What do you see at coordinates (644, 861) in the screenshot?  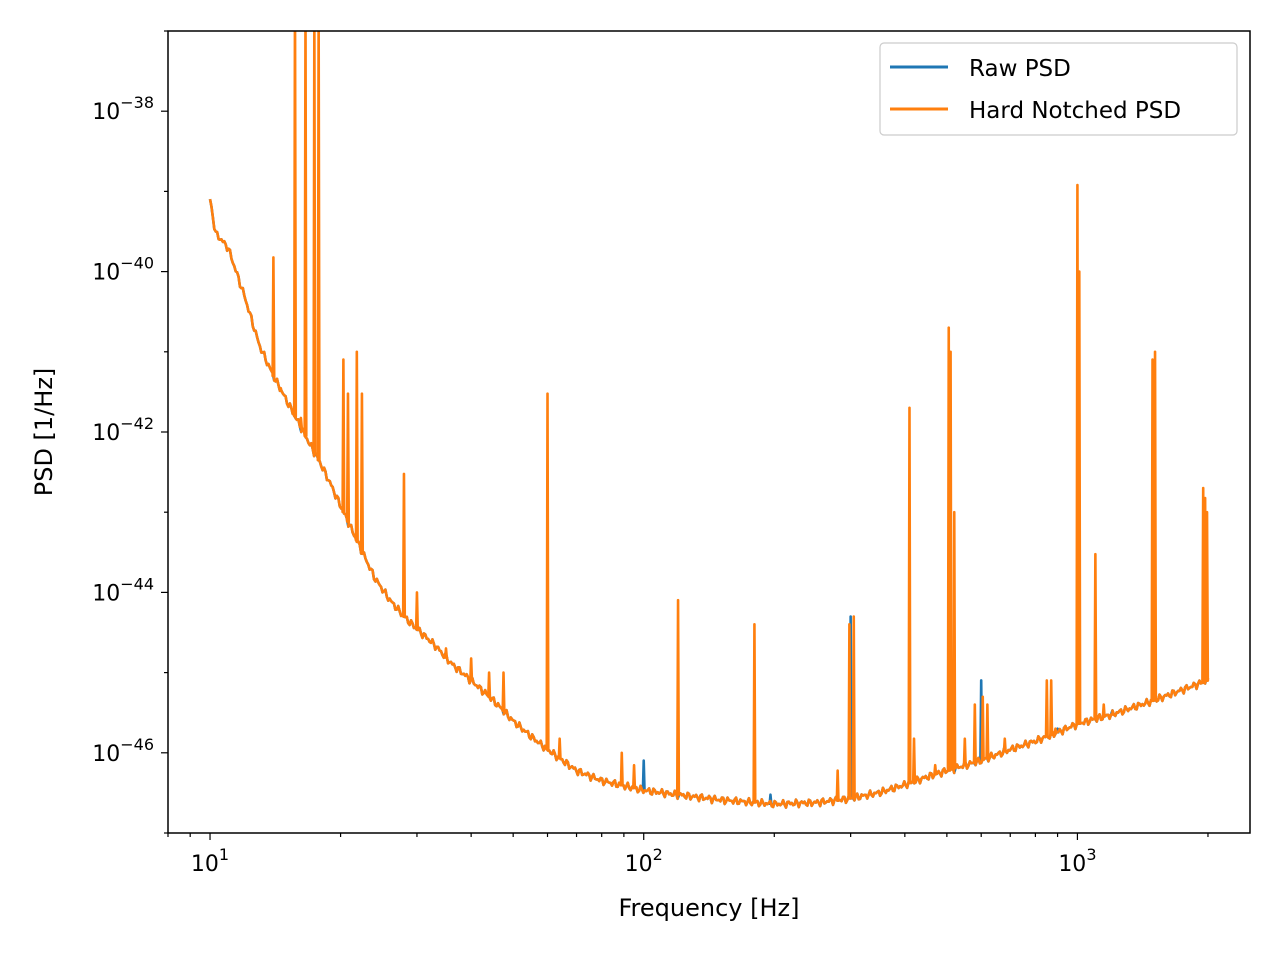 I see `x-tick-label: 10²` at bounding box center [644, 861].